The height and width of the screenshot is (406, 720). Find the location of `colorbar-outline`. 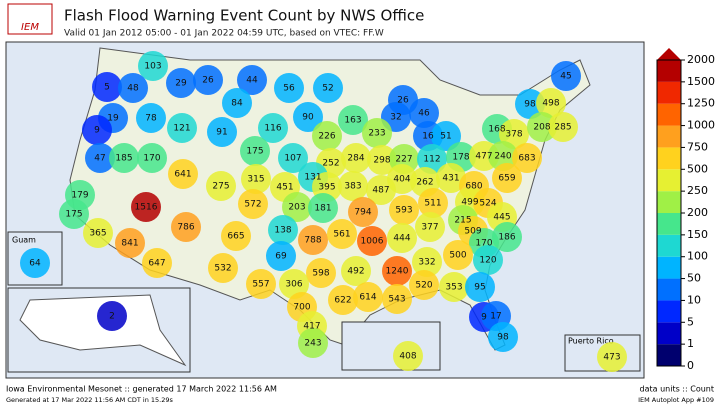

colorbar-outline is located at coordinates (669, 213).